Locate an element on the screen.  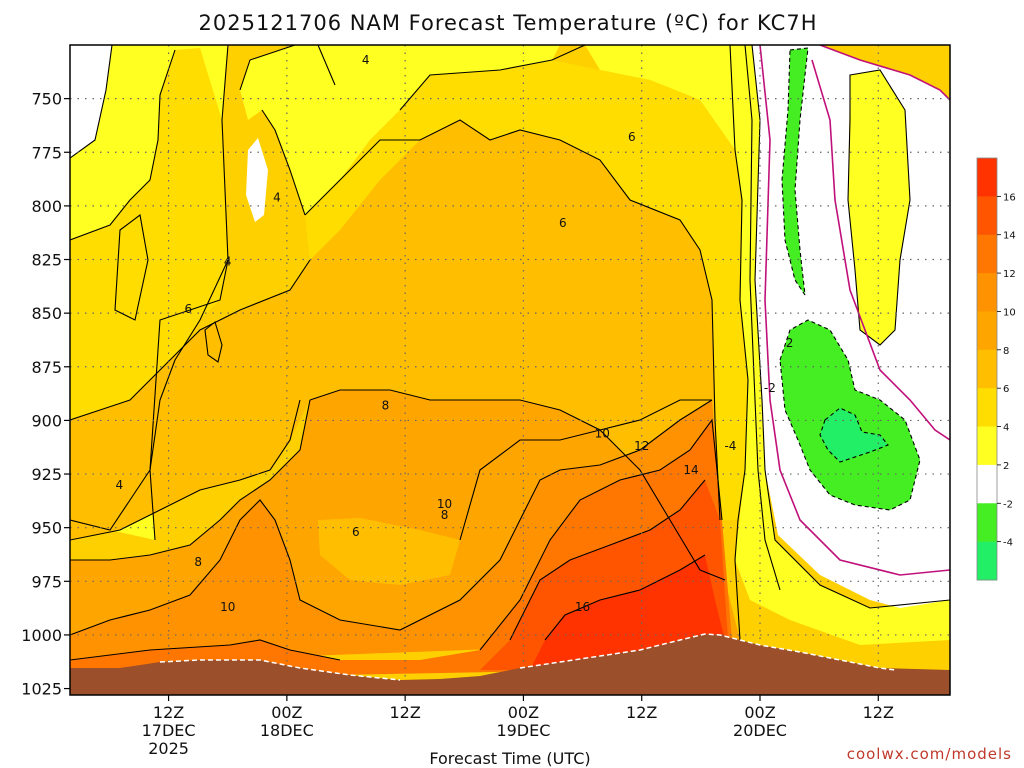
y-tick-label: 975 is located at coordinates (46, 581).